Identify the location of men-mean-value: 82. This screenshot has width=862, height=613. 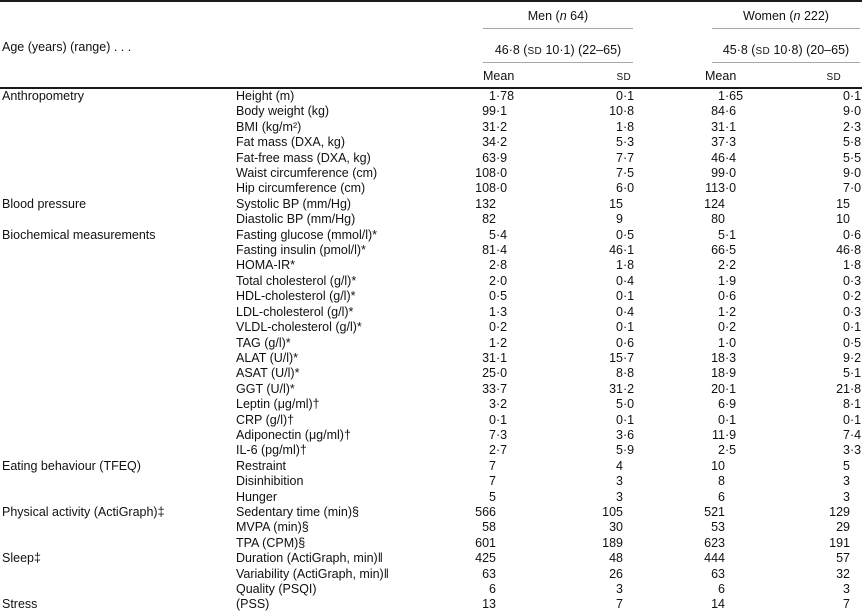
(489, 219).